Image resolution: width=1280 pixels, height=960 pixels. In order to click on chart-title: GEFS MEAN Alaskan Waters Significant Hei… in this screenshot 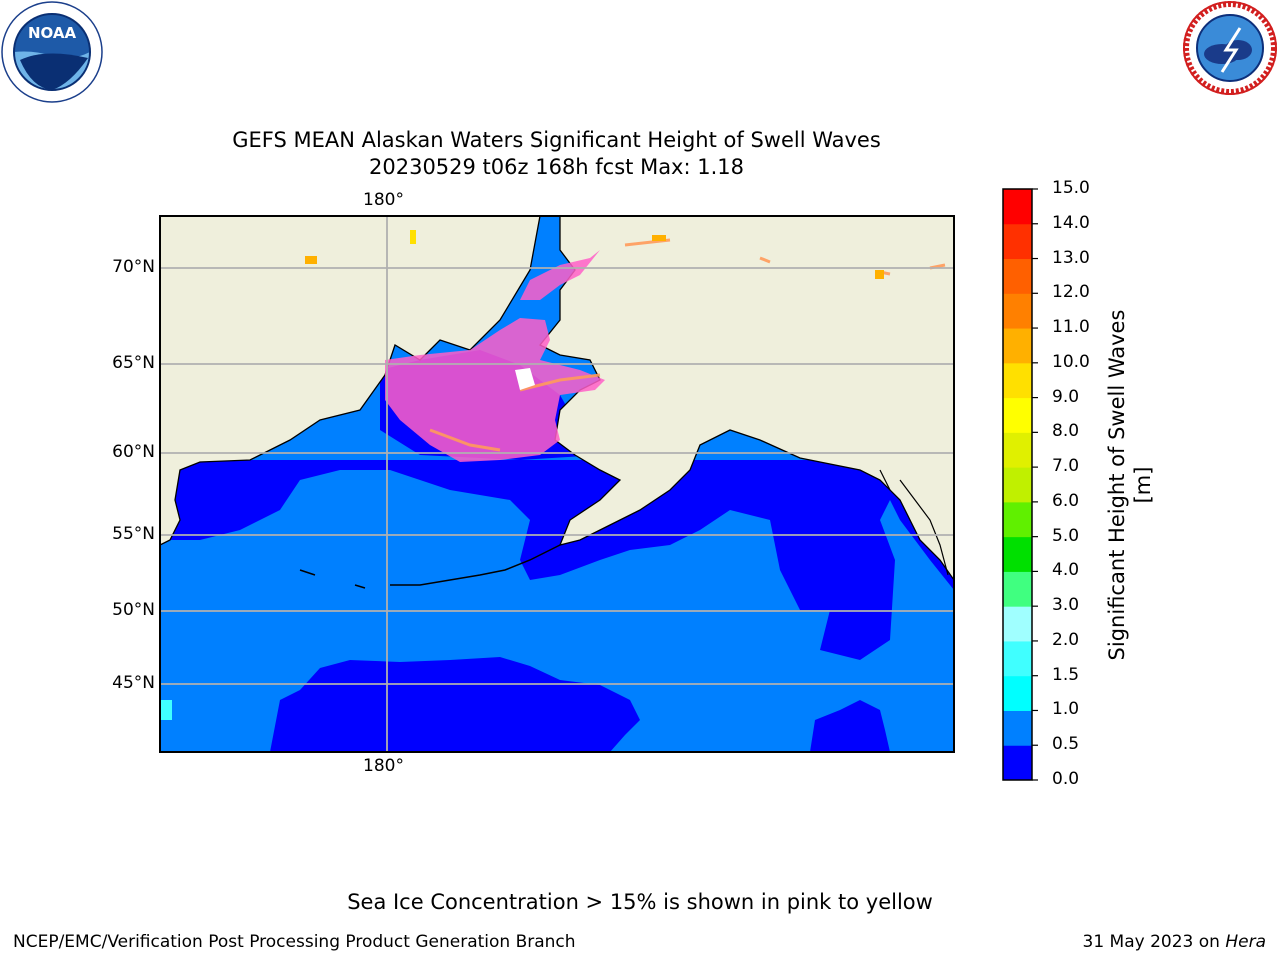, I will do `click(556, 140)`.